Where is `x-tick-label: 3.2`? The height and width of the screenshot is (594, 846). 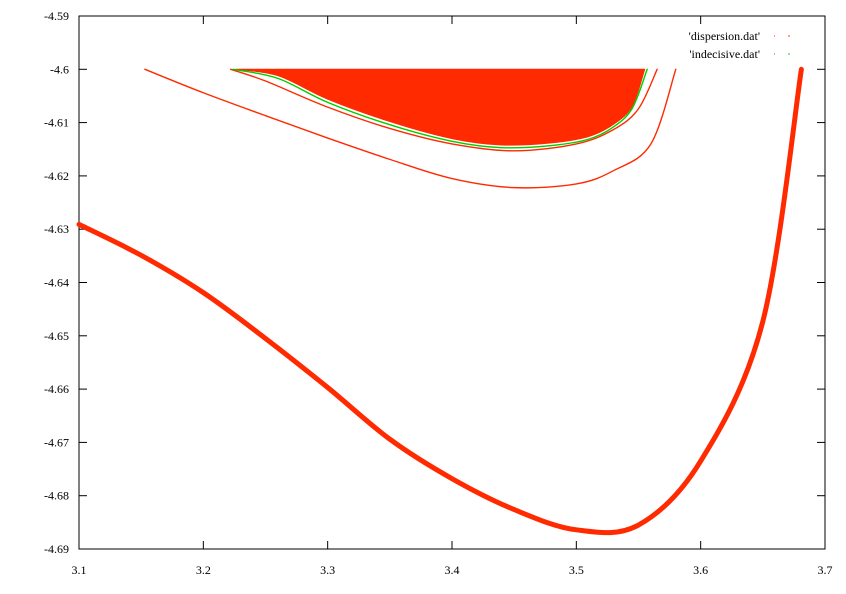 x-tick-label: 3.2 is located at coordinates (203, 570).